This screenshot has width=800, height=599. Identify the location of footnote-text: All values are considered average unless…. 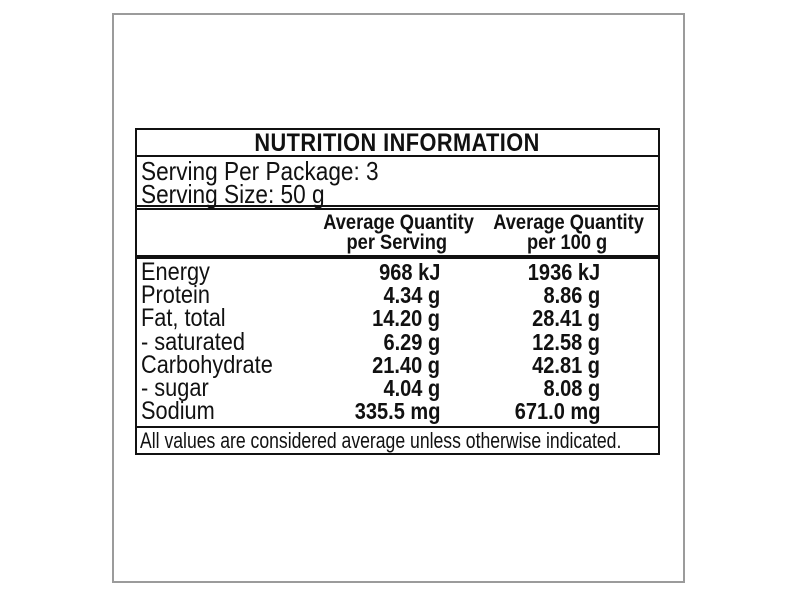
(381, 441).